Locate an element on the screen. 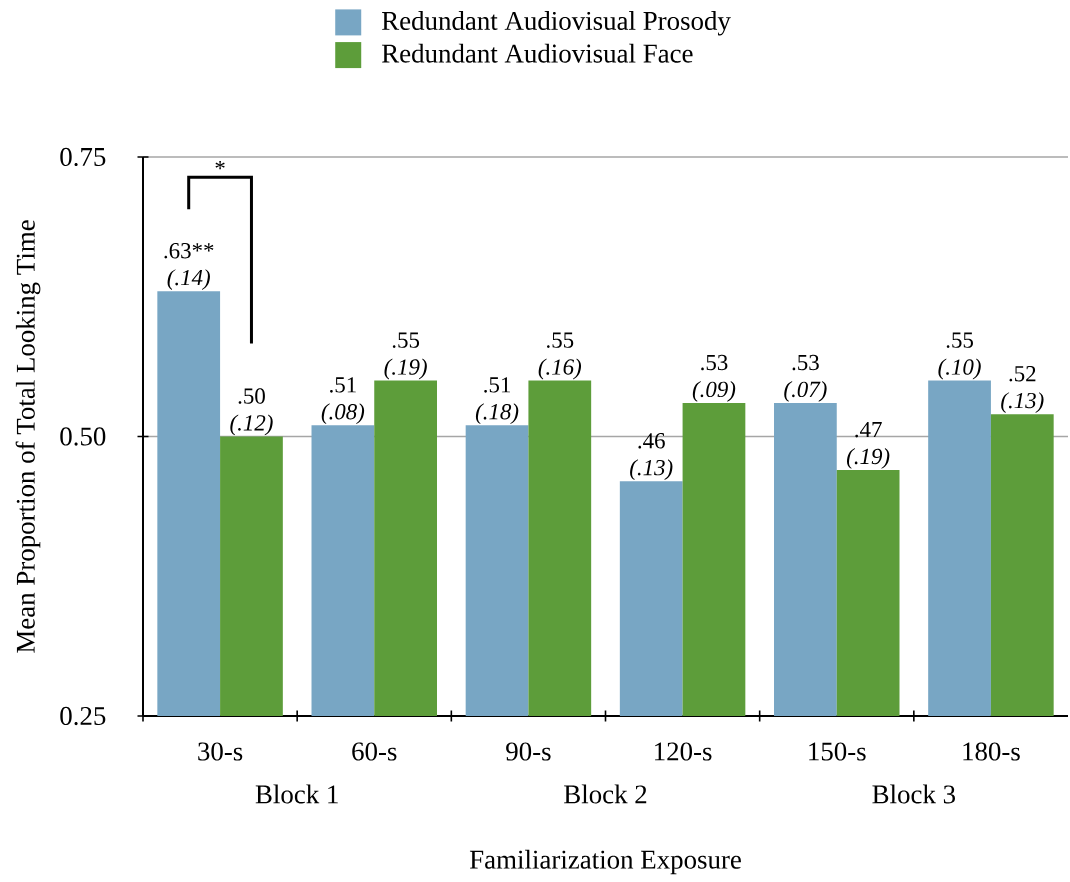 The image size is (1070, 882). legend-label: Redundant Audiovisual Prosody is located at coordinates (556, 23).